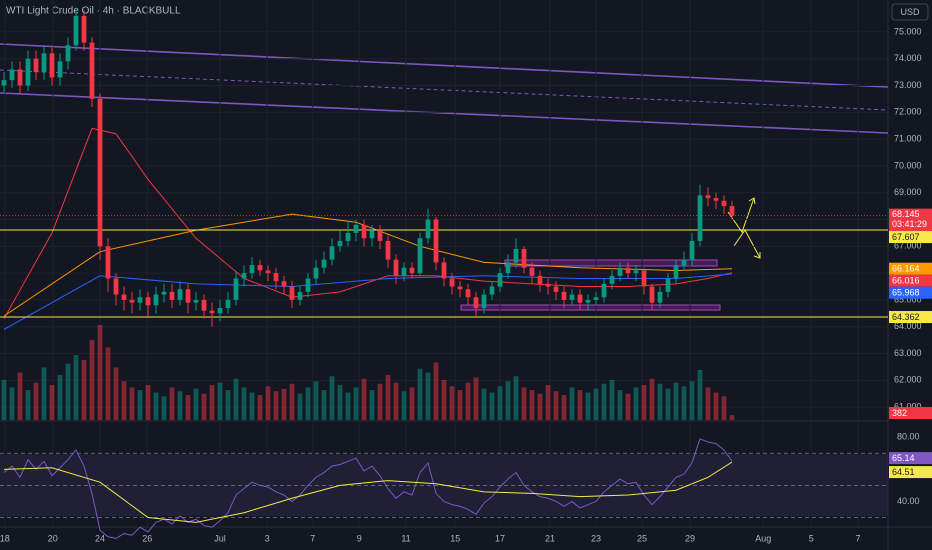  What do you see at coordinates (906, 237) in the screenshot?
I see `level-tag: 67.607` at bounding box center [906, 237].